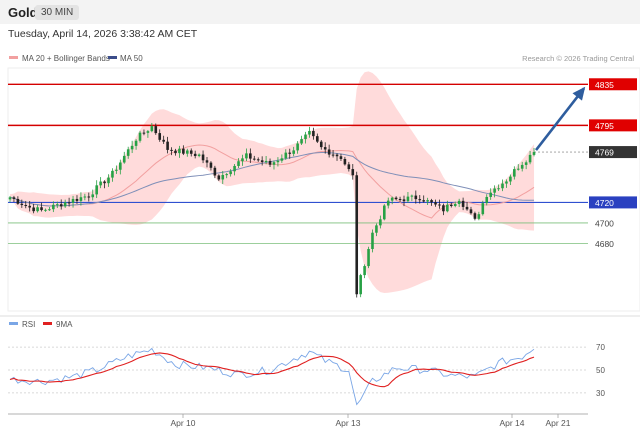 The image size is (640, 433). I want to click on ma50-line, so click(272, 179).